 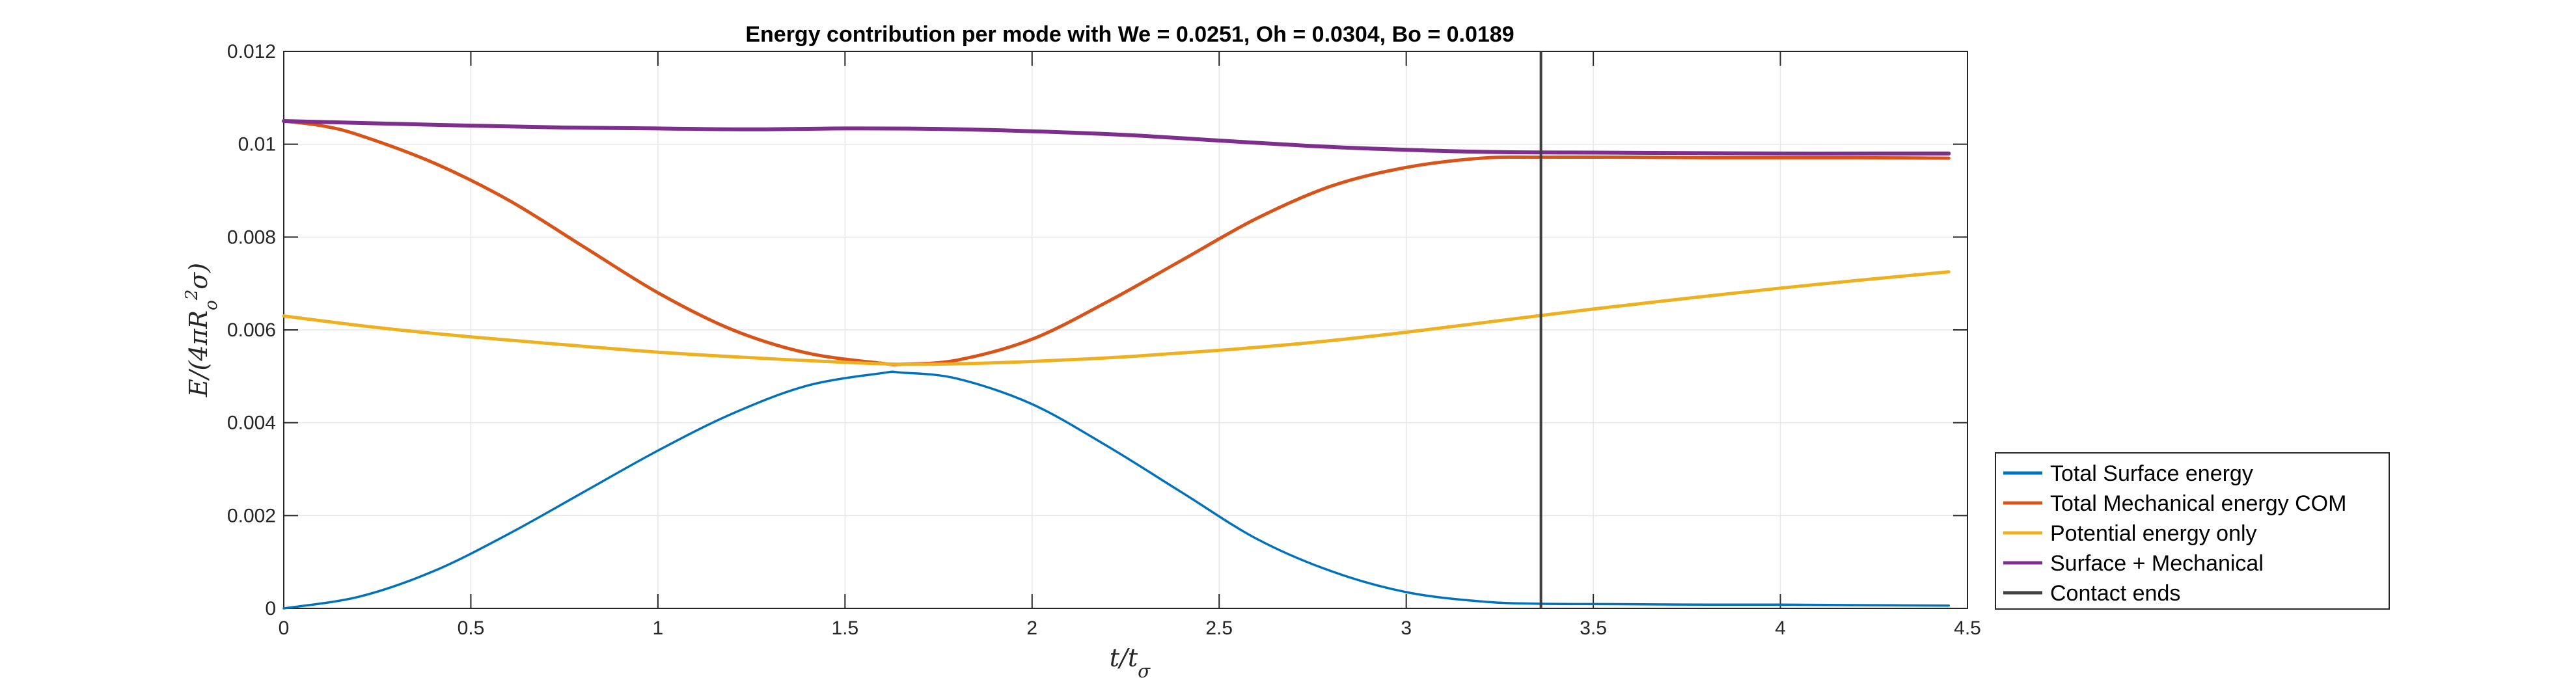 I want to click on x-tick-label: 3, so click(x=1406, y=628).